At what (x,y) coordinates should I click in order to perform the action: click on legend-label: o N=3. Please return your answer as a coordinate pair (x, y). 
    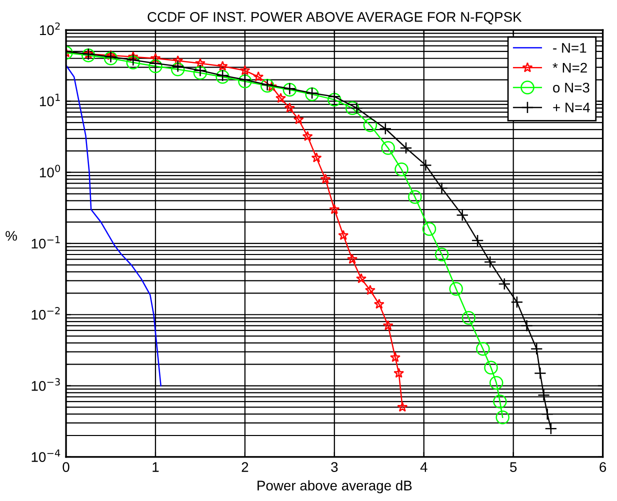
    Looking at the image, I should click on (571, 87).